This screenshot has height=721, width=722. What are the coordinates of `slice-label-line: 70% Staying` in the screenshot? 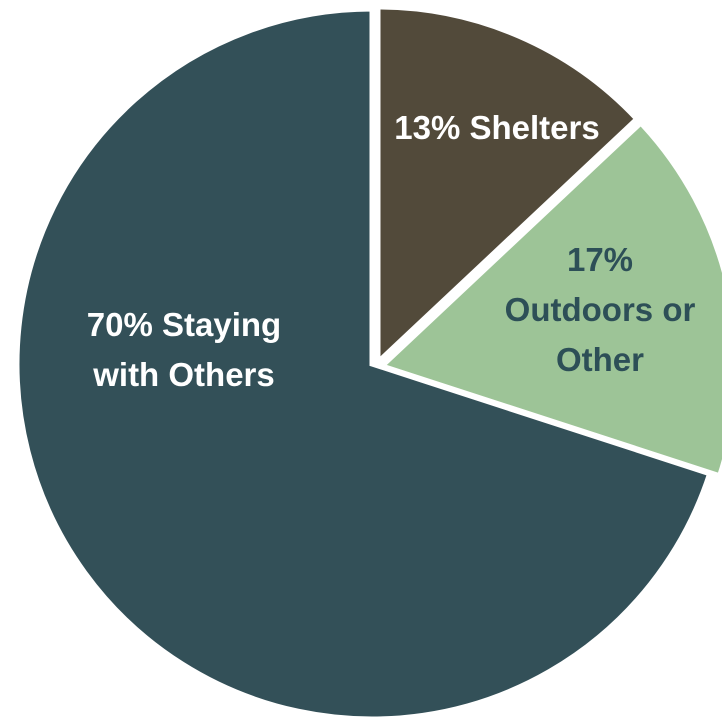 It's located at (184, 324).